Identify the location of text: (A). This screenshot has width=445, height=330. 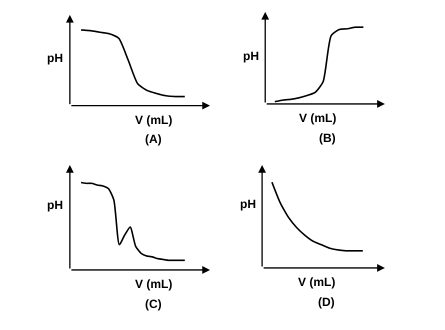
(153, 139).